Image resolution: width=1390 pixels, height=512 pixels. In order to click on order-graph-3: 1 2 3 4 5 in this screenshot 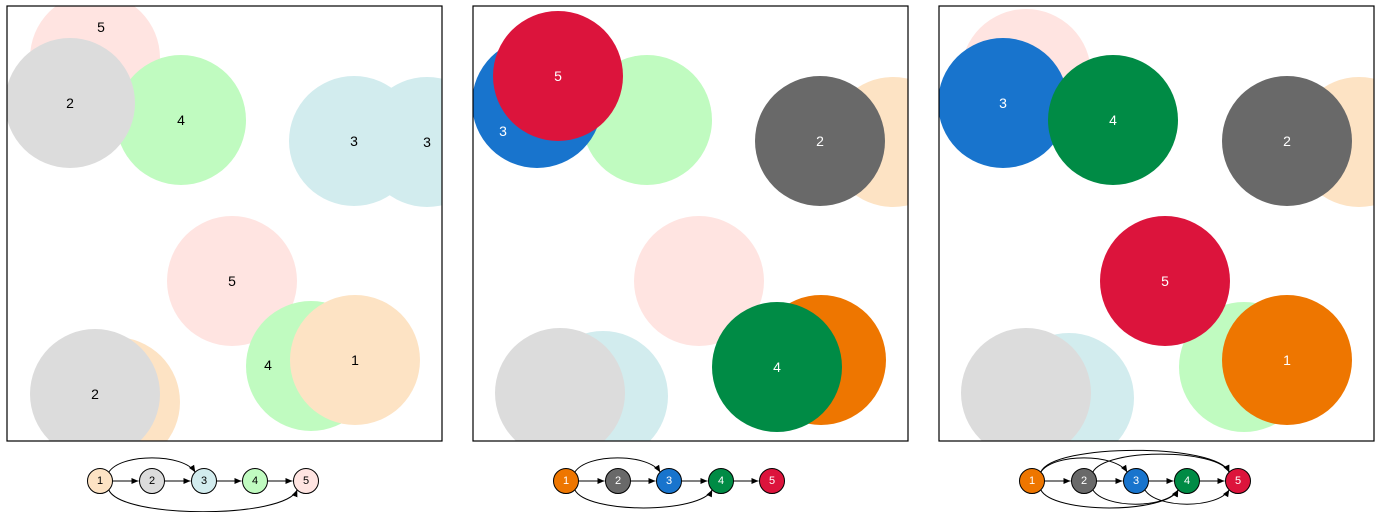, I will do `click(1135, 479)`.